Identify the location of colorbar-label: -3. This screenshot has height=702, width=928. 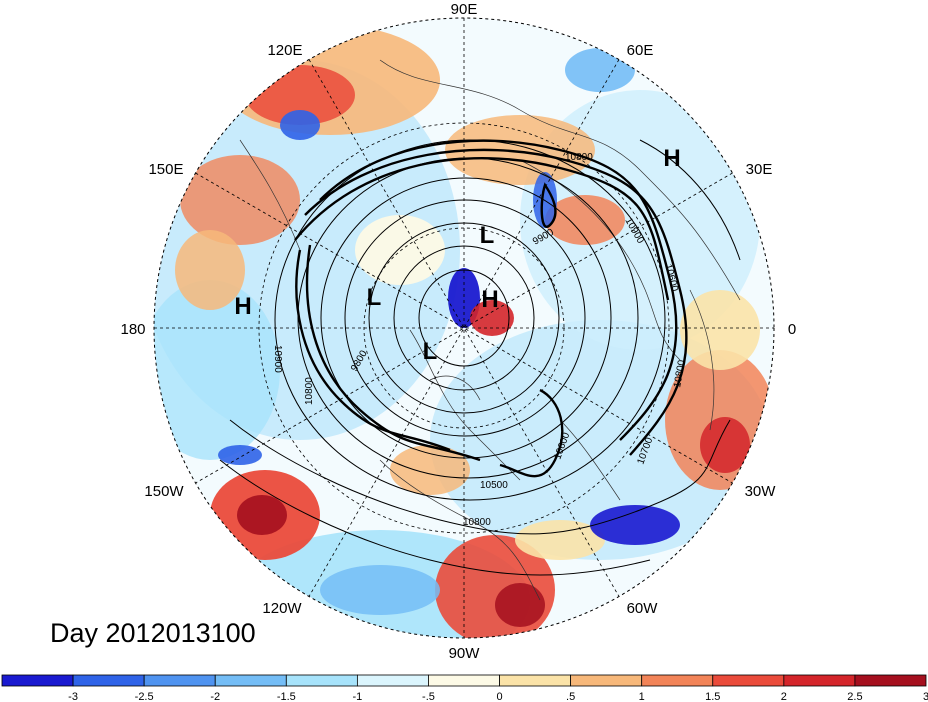
(73, 696).